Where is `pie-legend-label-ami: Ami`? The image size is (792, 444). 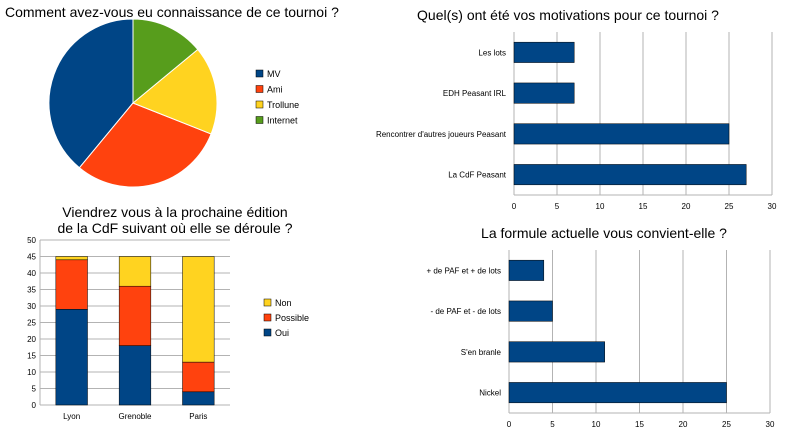
pie-legend-label-ami: Ami is located at coordinates (275, 90).